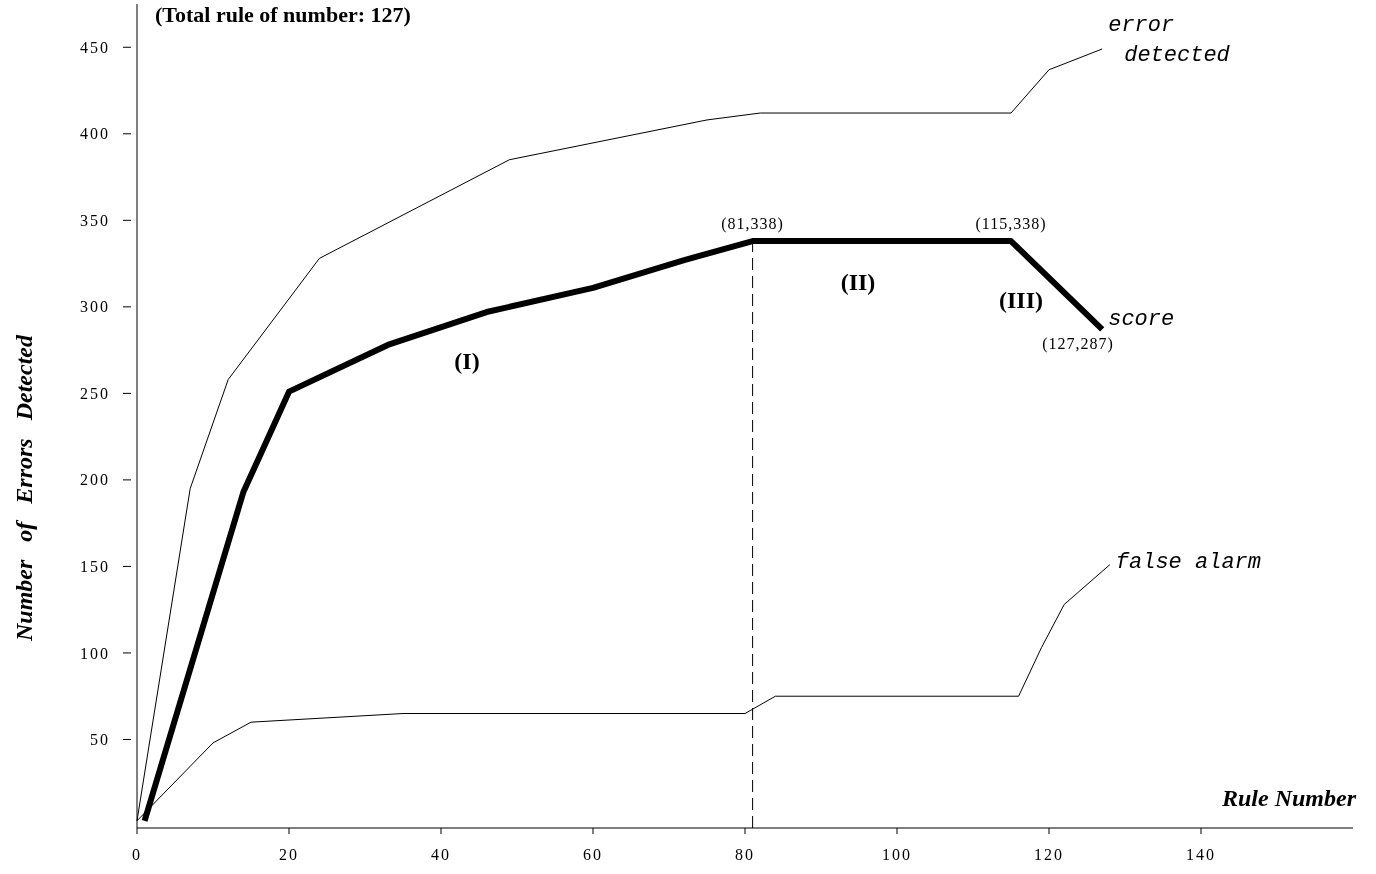 Image resolution: width=1376 pixels, height=874 pixels. What do you see at coordinates (95, 47) in the screenshot?
I see `y-tick-label: 450` at bounding box center [95, 47].